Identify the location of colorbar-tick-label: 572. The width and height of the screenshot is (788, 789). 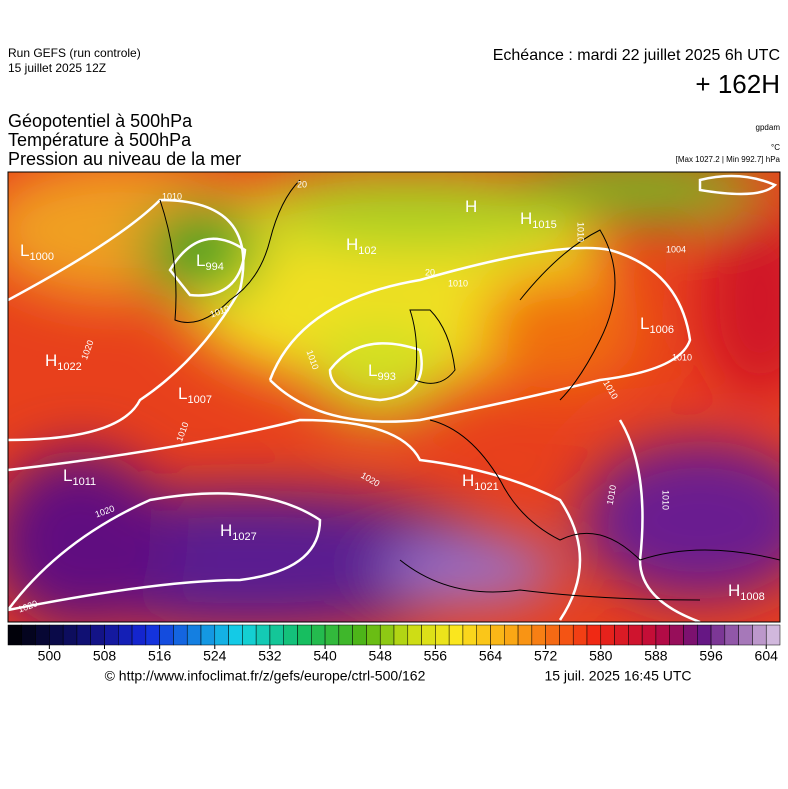
(546, 656).